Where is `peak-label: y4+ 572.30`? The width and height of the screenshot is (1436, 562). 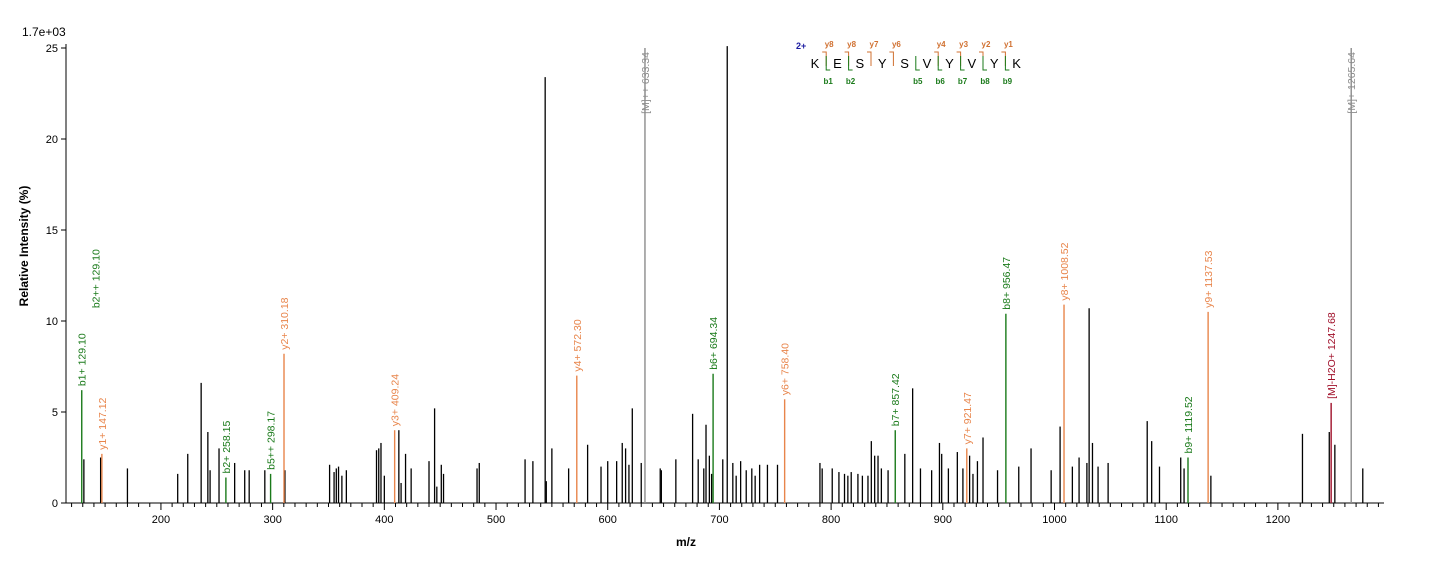
peak-label: y4+ 572.30 is located at coordinates (578, 345).